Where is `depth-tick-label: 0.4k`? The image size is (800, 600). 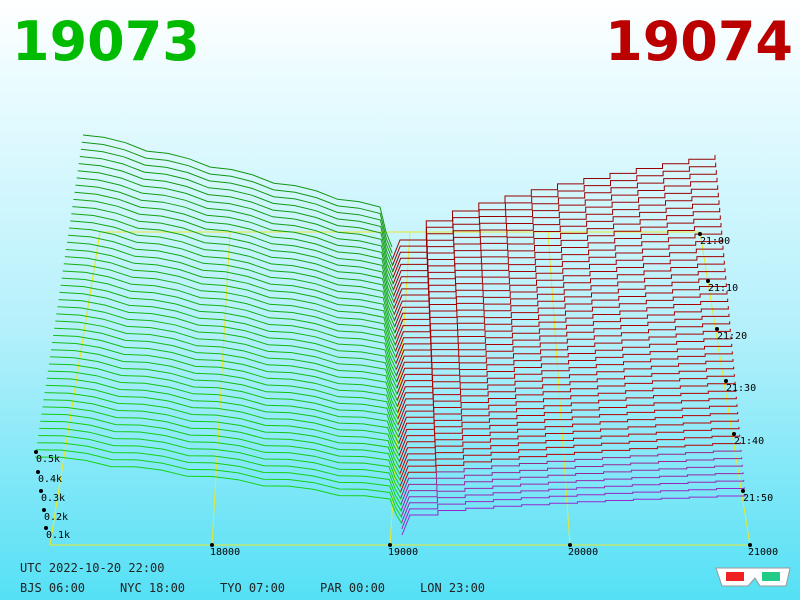 depth-tick-label: 0.4k is located at coordinates (50, 479).